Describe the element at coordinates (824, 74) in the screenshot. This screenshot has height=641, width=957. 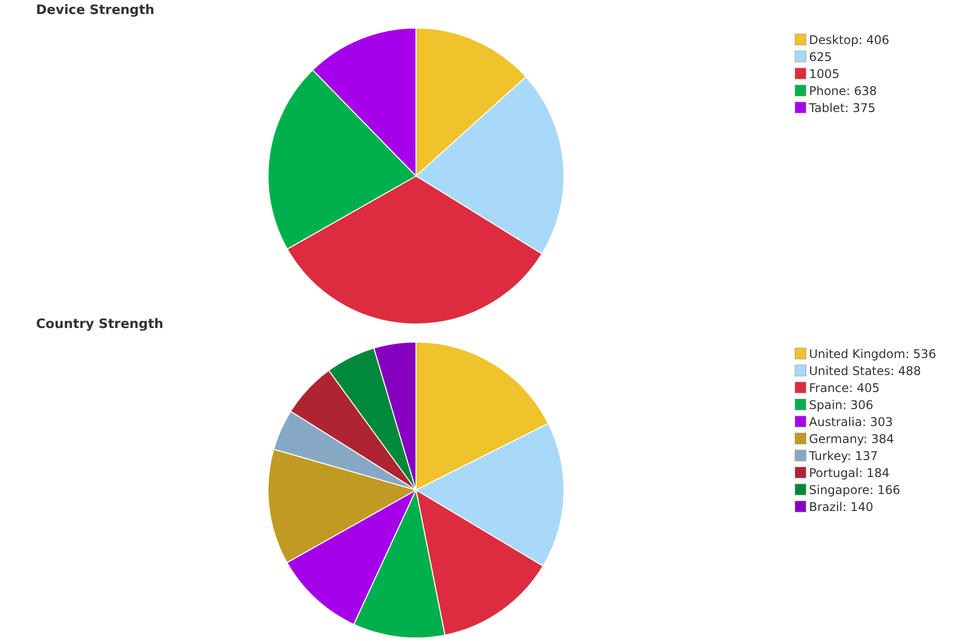
I see `legend-label: 1005` at that location.